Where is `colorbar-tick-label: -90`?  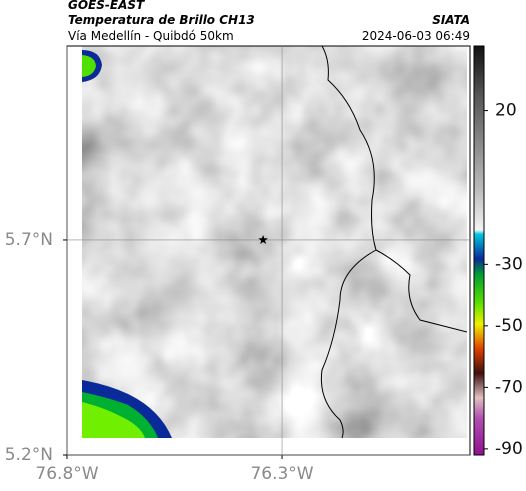
colorbar-tick-label: -90 is located at coordinates (509, 449).